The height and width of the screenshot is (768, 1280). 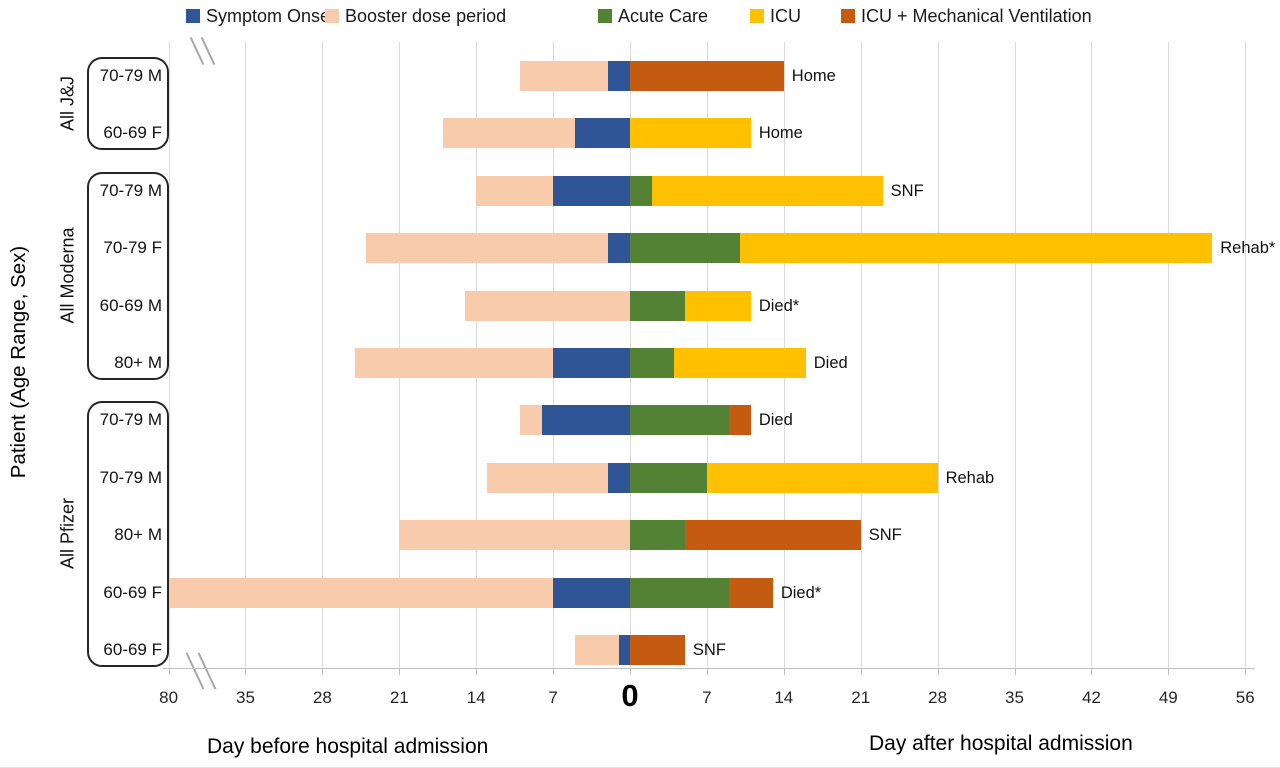 What do you see at coordinates (848, 16) in the screenshot?
I see `legend-swatch-icu_mv-icon` at bounding box center [848, 16].